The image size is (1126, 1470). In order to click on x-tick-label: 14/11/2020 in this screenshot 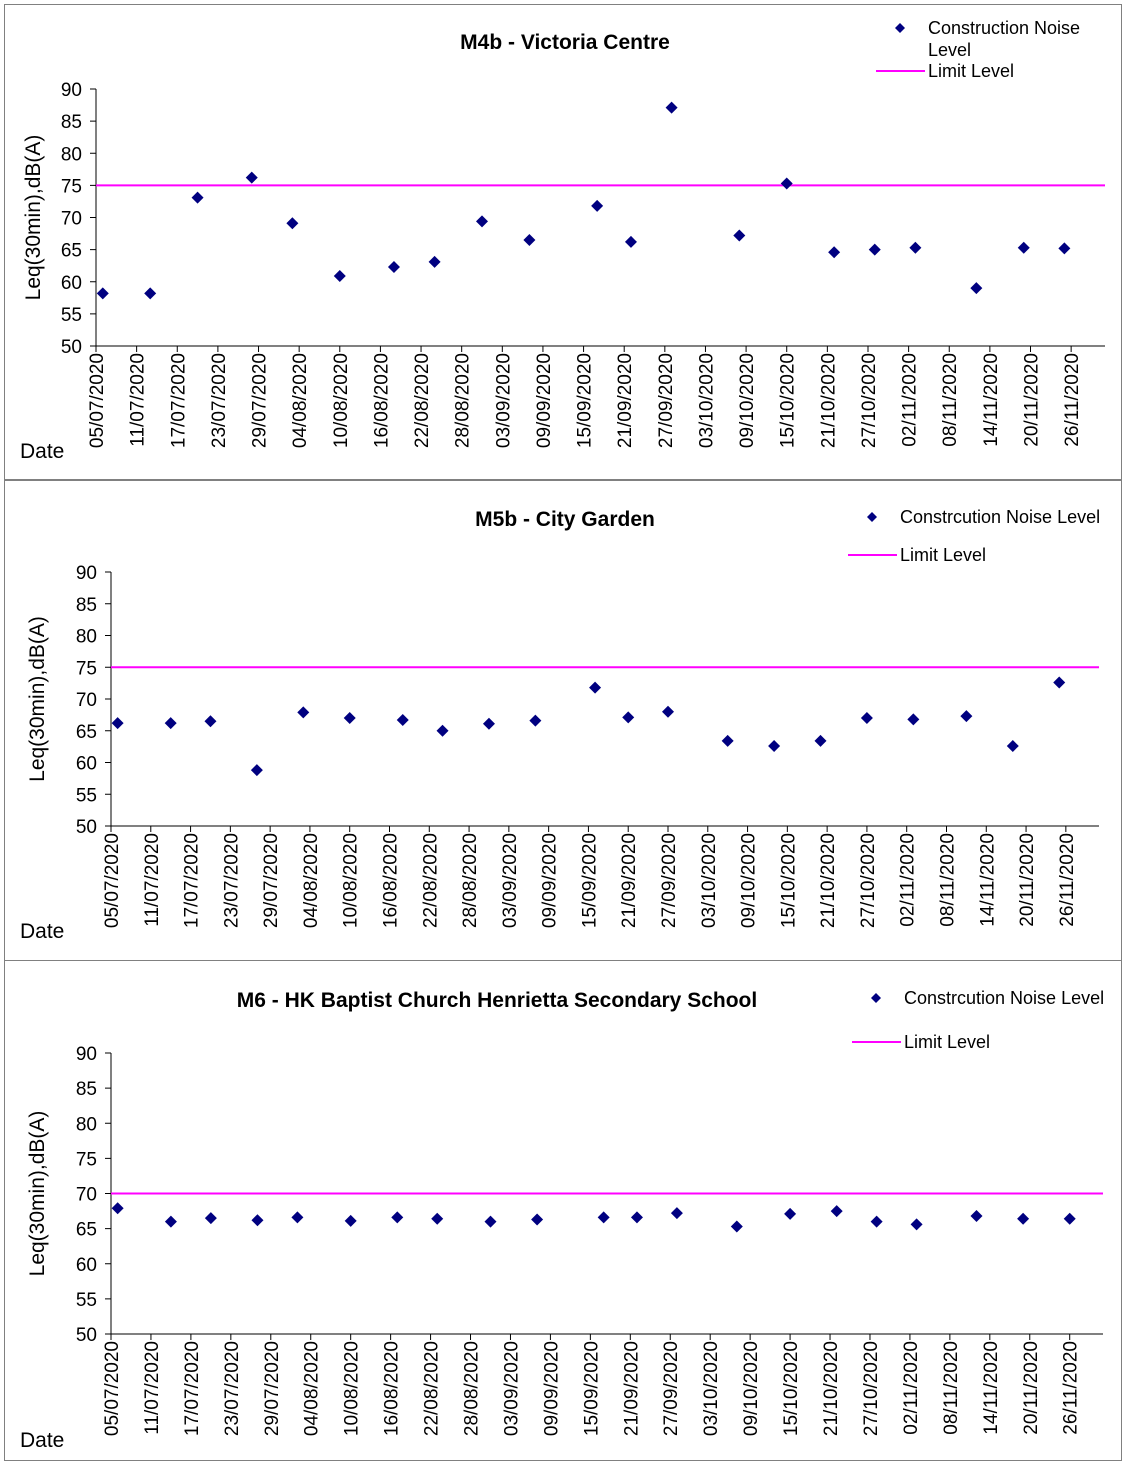, I will do `click(991, 1388)`.